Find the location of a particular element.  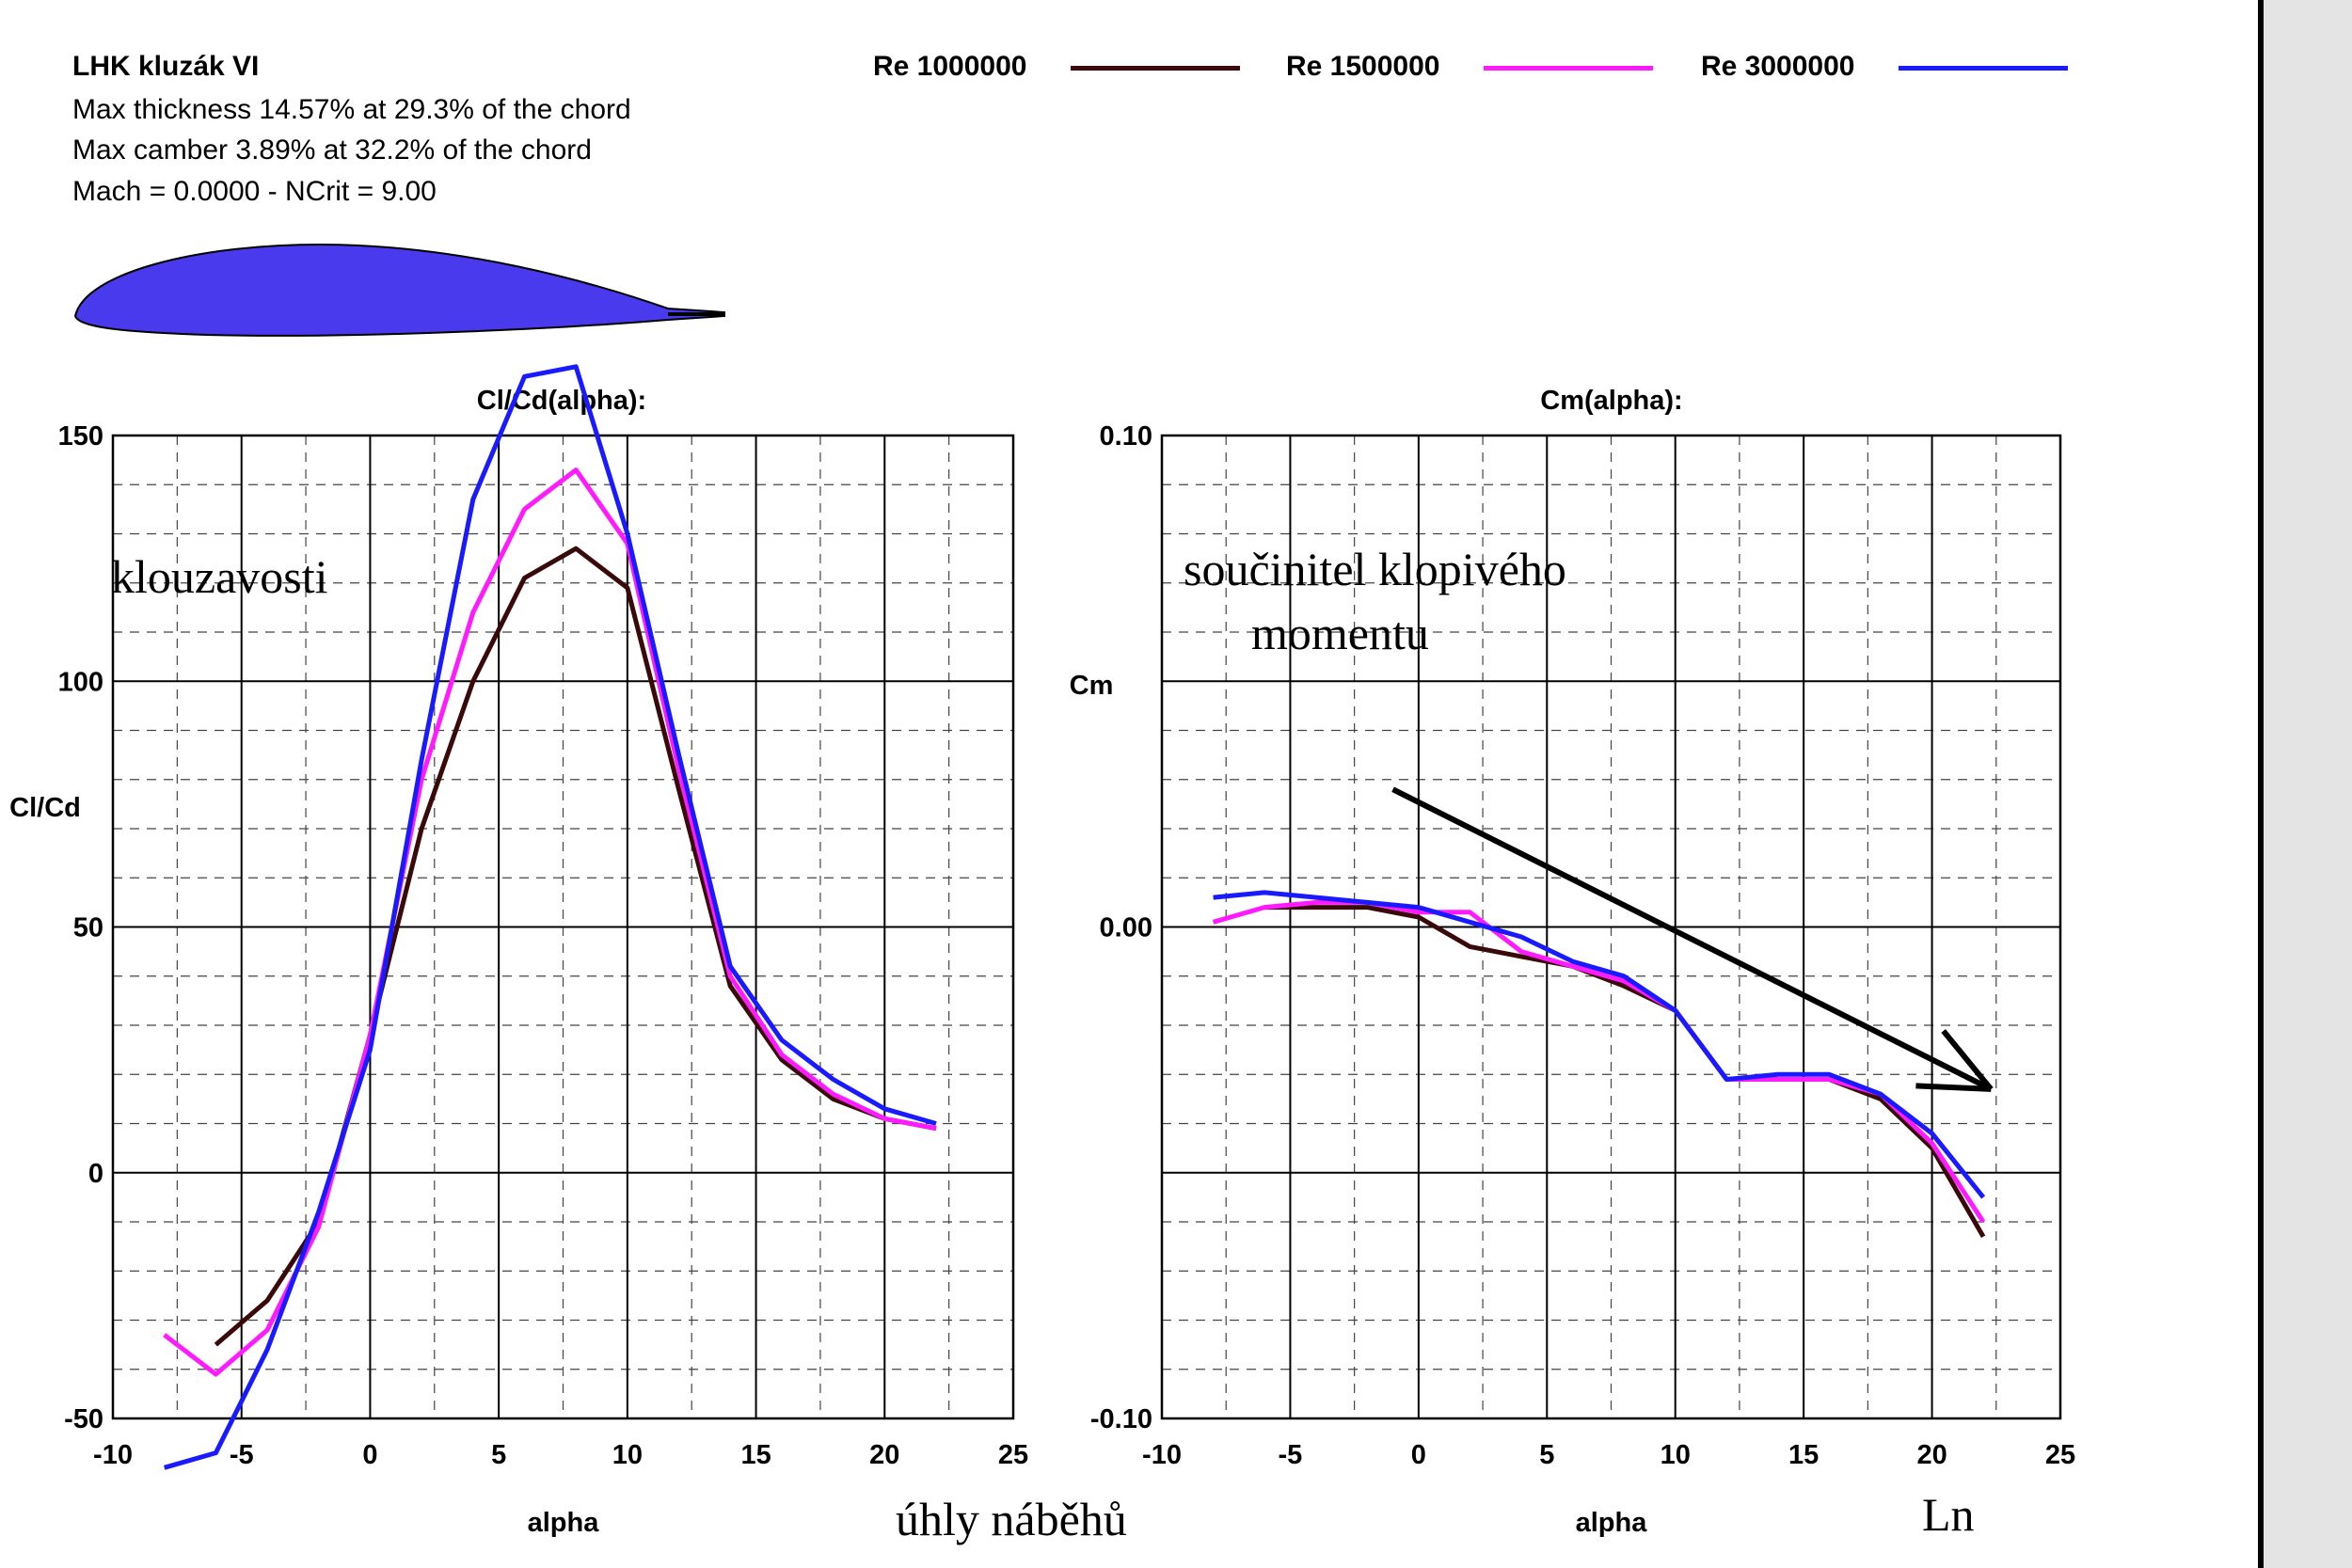

right-edge-strip is located at coordinates (2305, 784).